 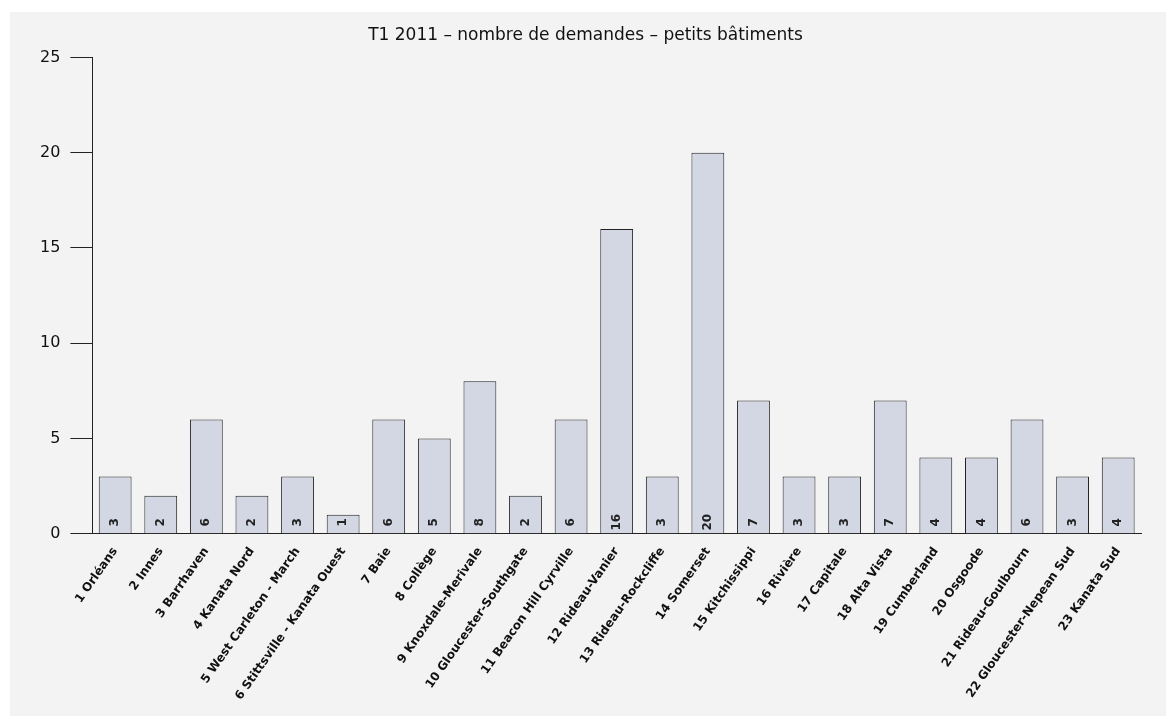 I want to click on data-label: 1, so click(x=342, y=522).